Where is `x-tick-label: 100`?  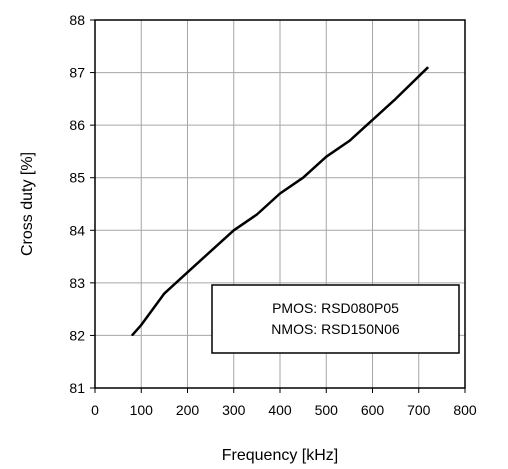 x-tick-label: 100 is located at coordinates (142, 410).